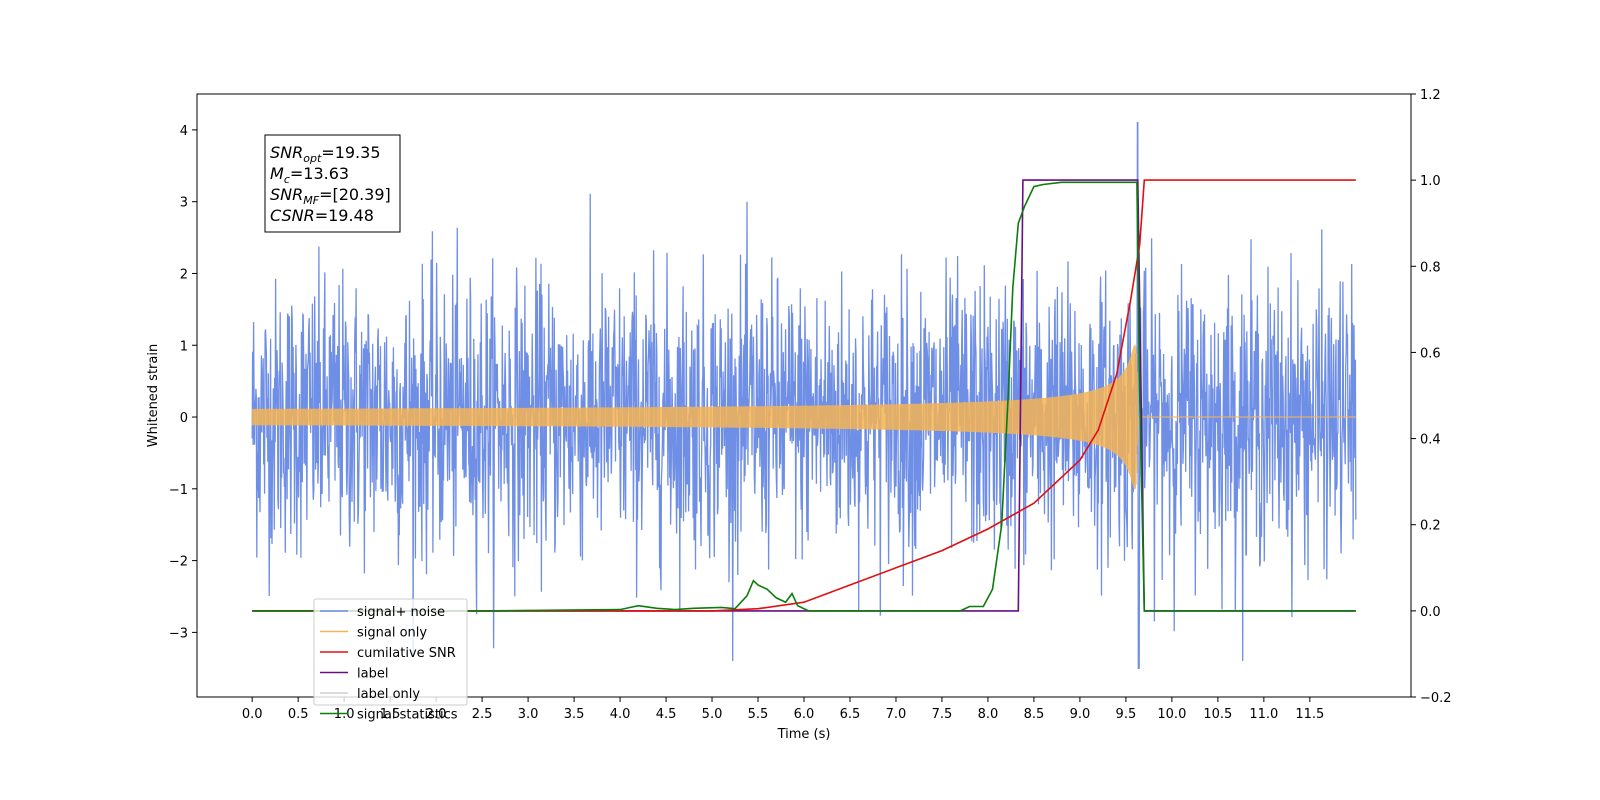 Image resolution: width=1600 pixels, height=800 pixels. Describe the element at coordinates (309, 175) in the screenshot. I see `annotation-line: Mc=13.63` at that location.